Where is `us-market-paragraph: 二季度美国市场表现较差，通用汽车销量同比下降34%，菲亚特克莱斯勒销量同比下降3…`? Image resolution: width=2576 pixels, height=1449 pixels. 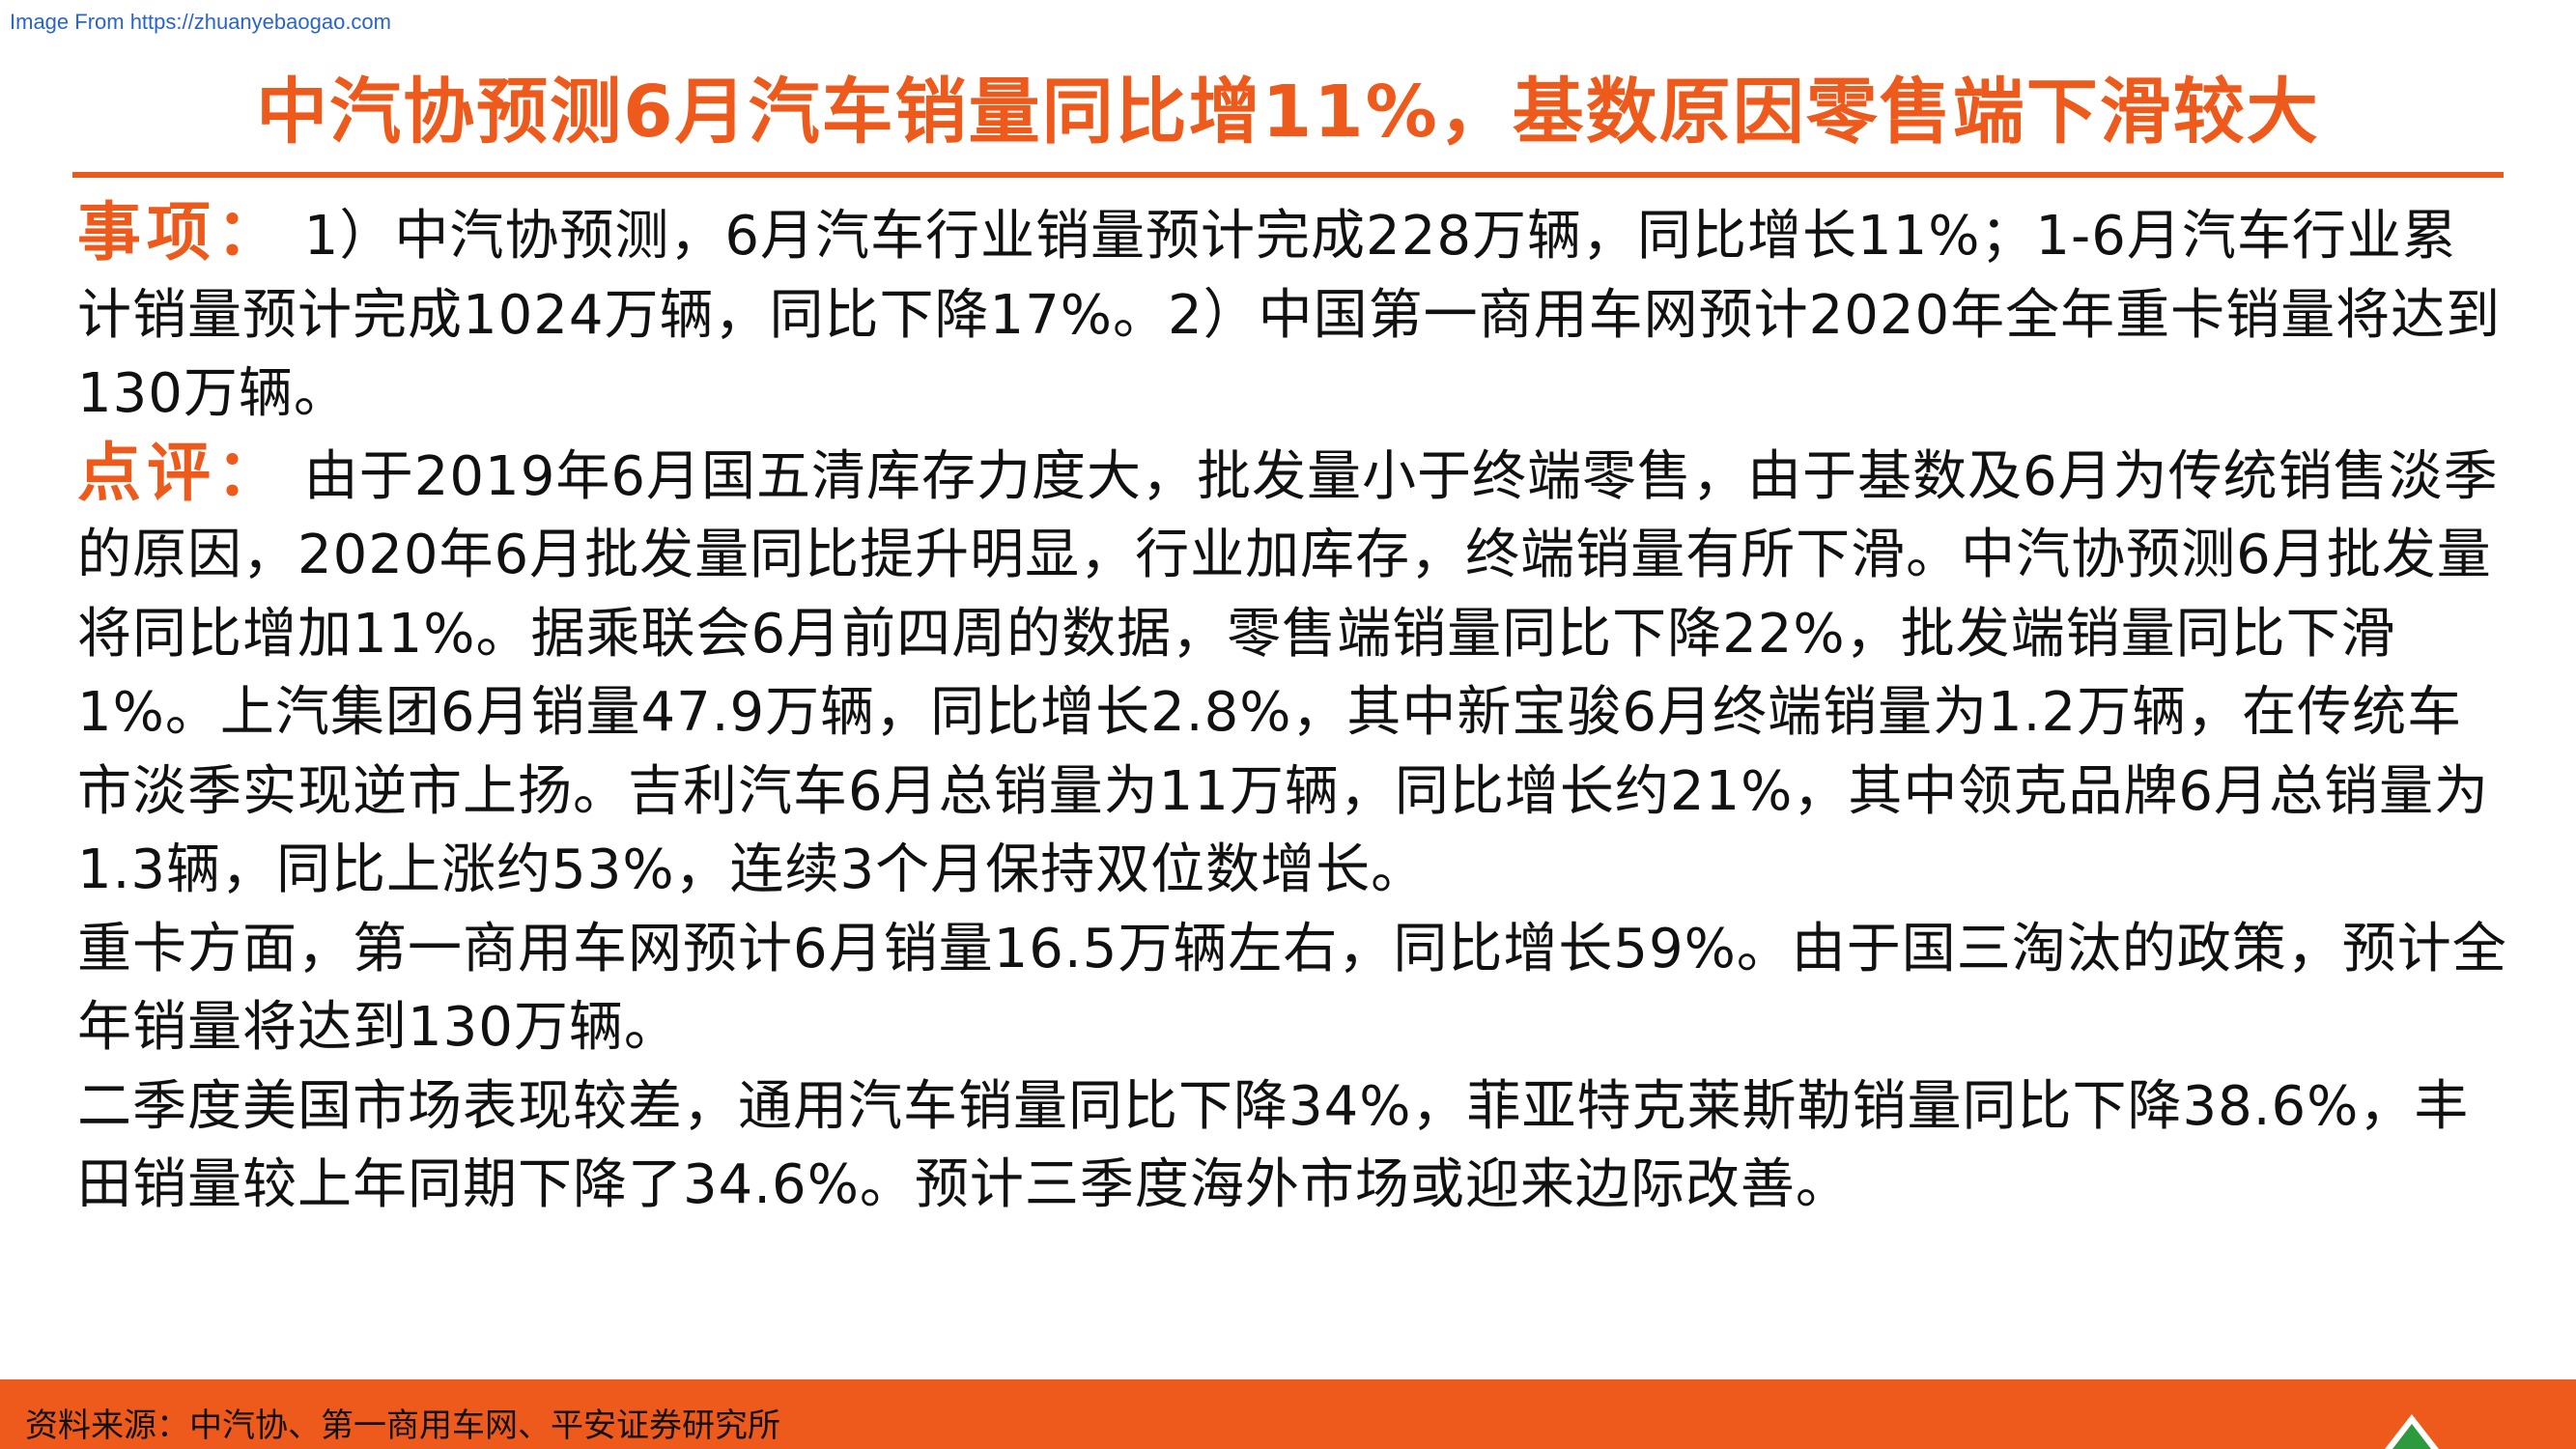 us-market-paragraph: 二季度美国市场表现较差，通用汽车销量同比下降34%，菲亚特克莱斯勒销量同比下降3… is located at coordinates (1273, 1145).